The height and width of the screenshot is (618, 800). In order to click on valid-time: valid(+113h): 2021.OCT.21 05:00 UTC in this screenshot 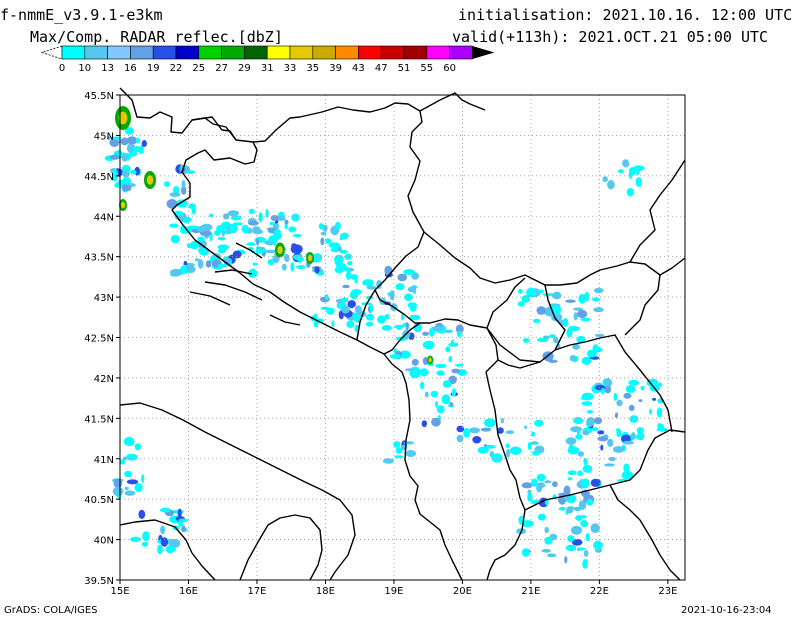, I will do `click(610, 37)`.